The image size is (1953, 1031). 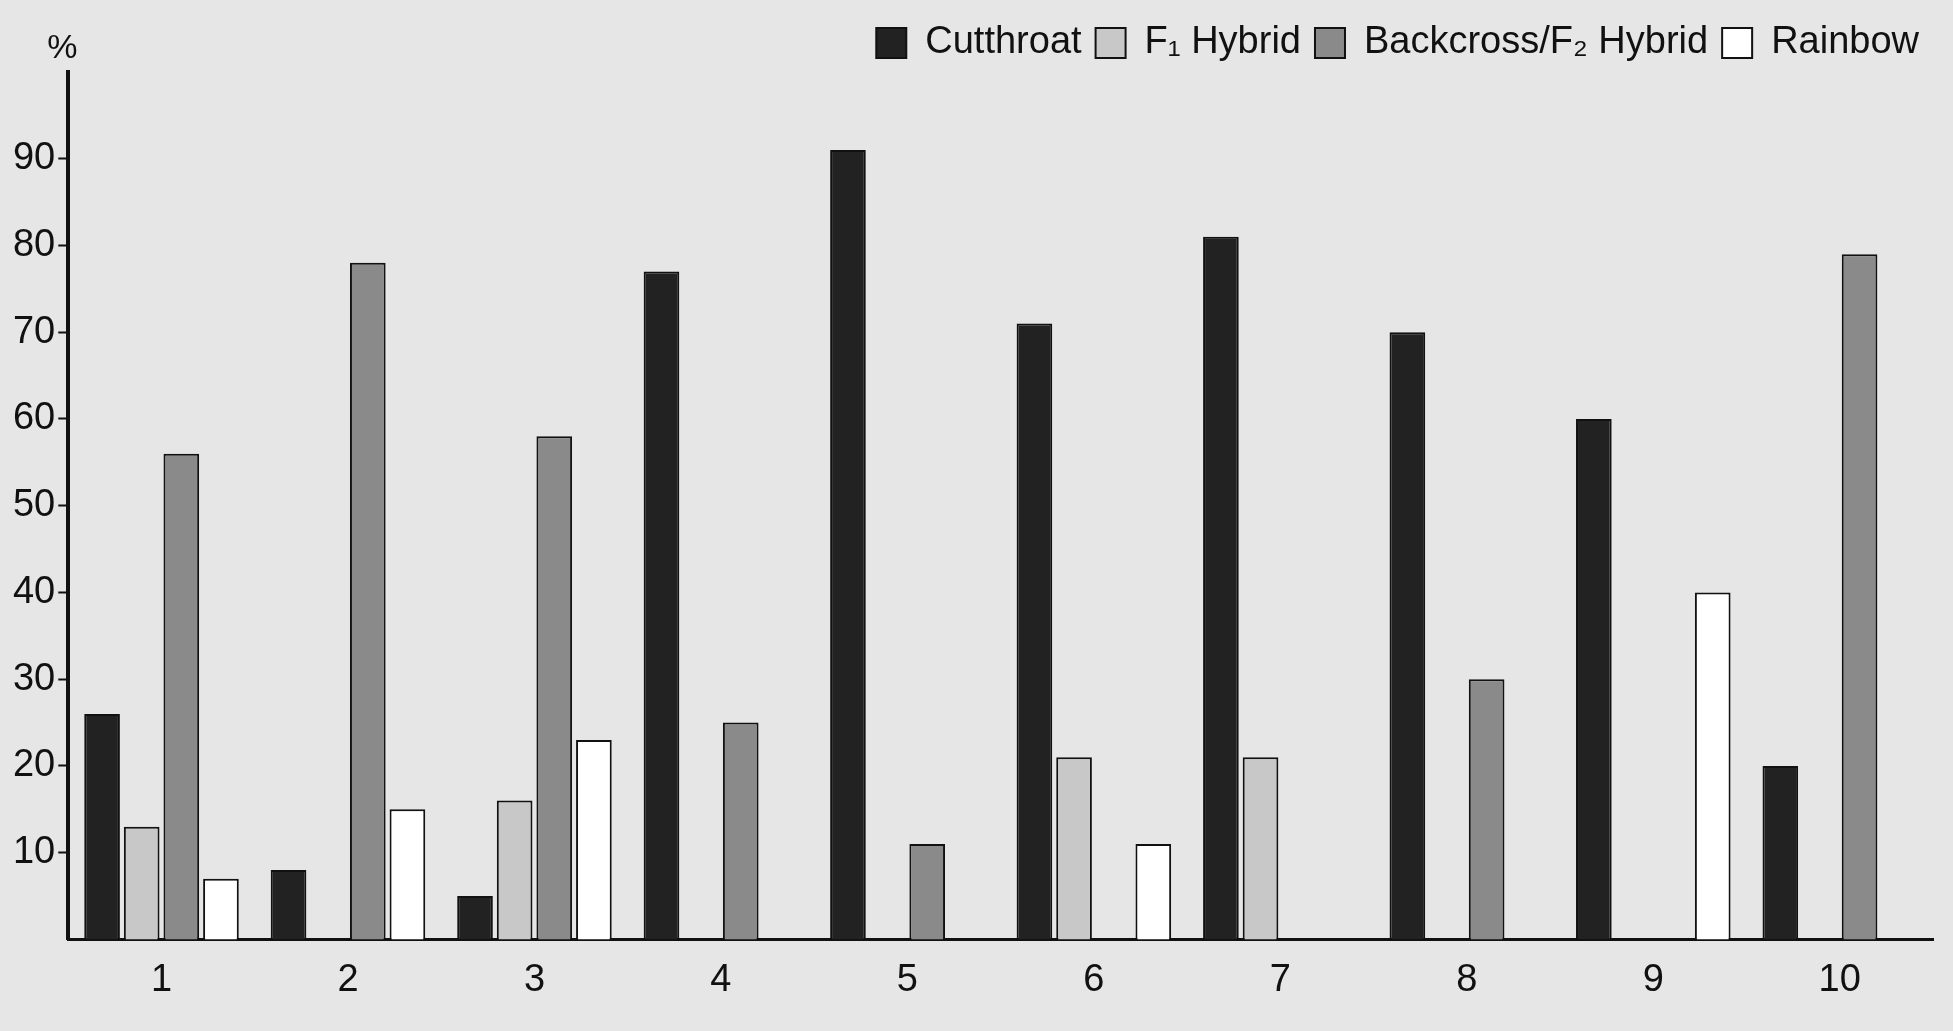 I want to click on legend-label: F₁ Hybrid, so click(x=1222, y=40).